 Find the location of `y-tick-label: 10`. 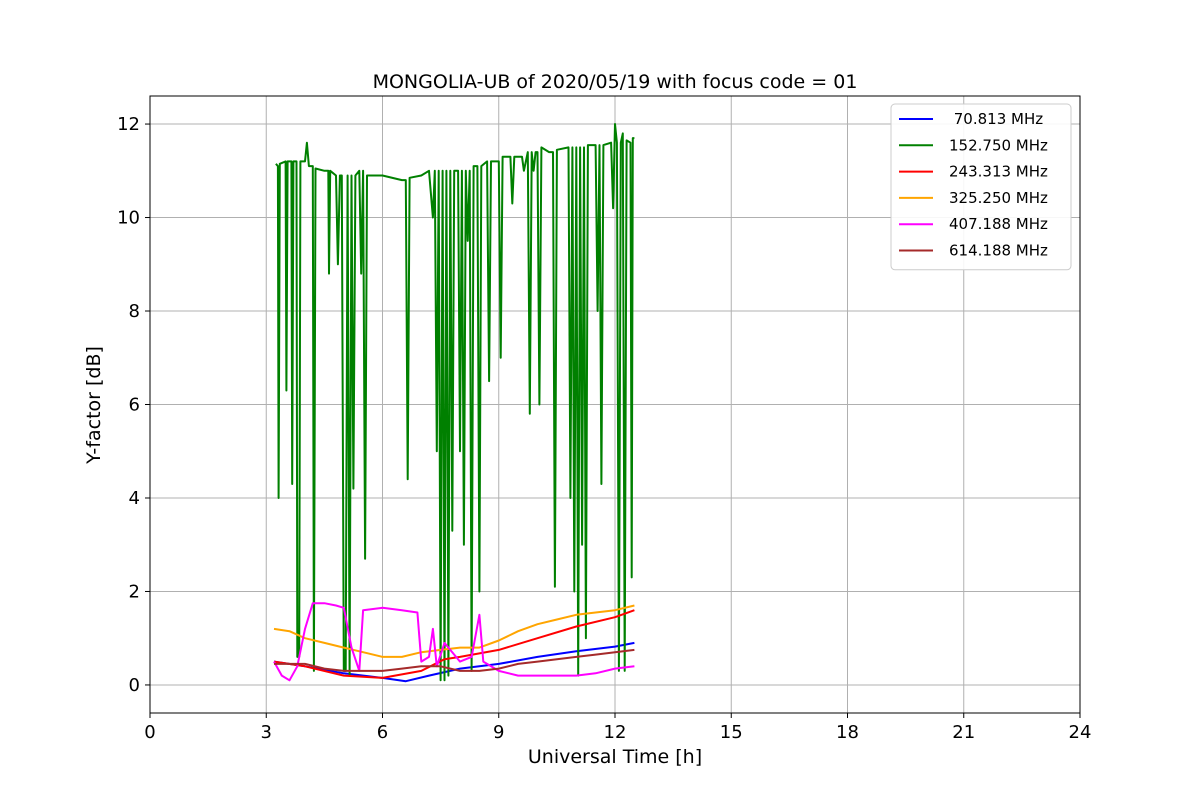

y-tick-label: 10 is located at coordinates (128, 218).